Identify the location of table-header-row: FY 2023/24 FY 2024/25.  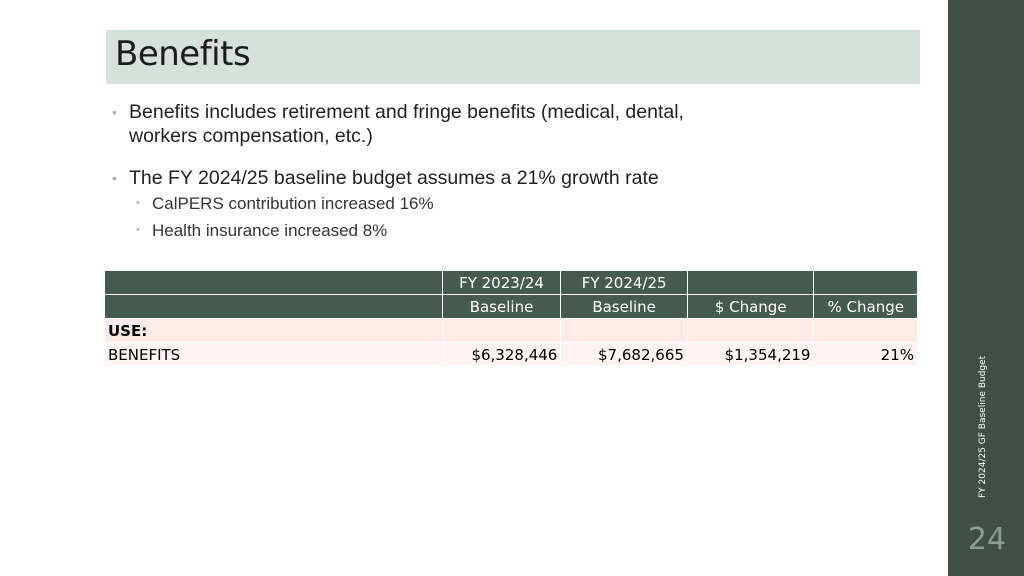
(511, 282).